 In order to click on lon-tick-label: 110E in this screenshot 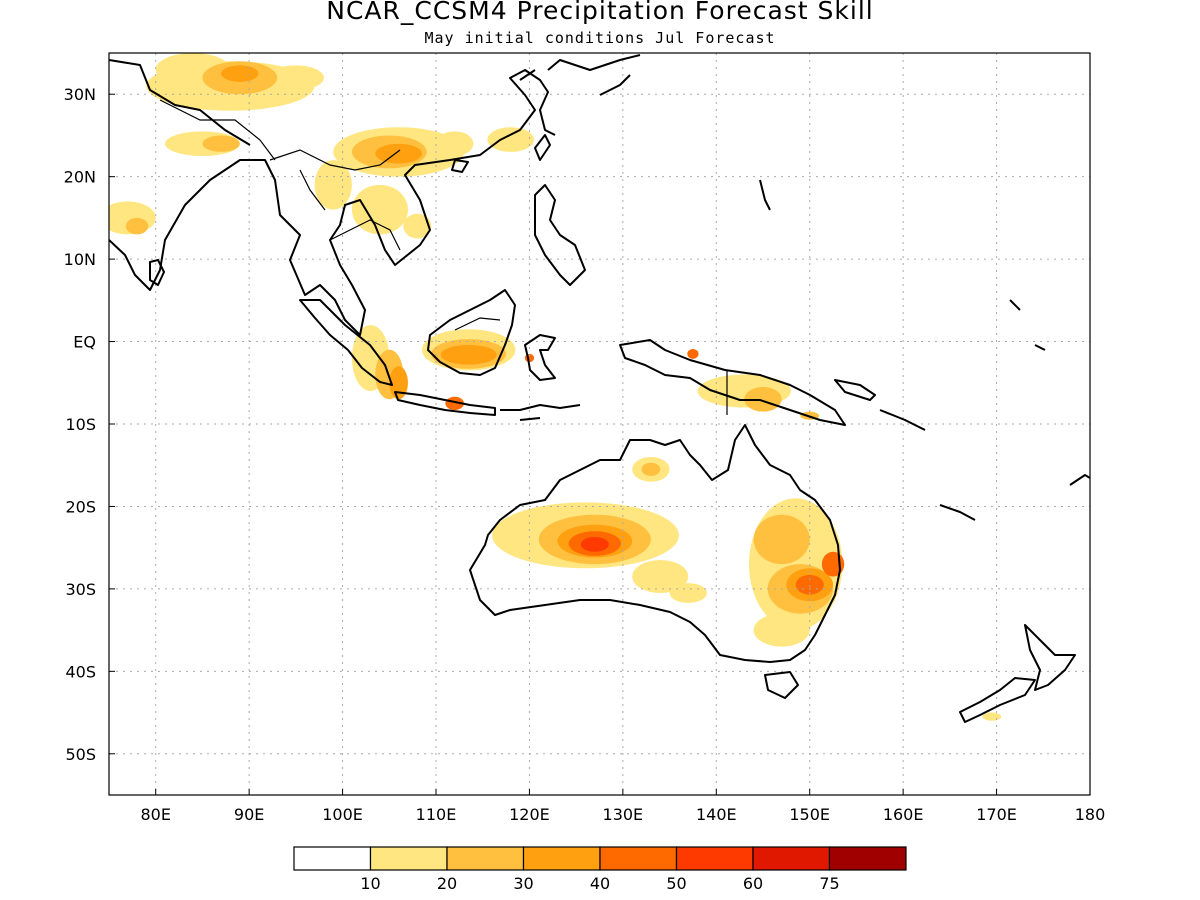, I will do `click(436, 814)`.